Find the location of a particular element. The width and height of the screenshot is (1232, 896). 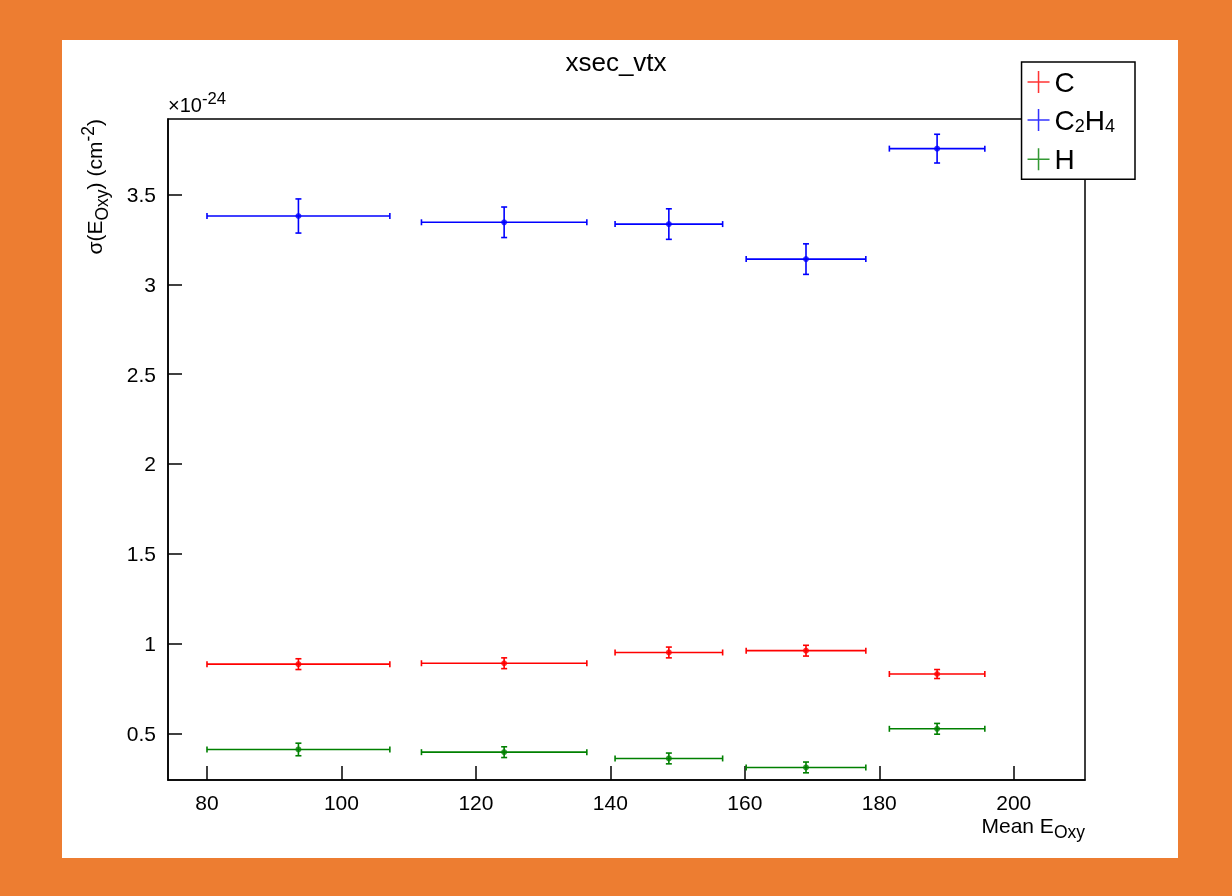

x-tick-label: 100 is located at coordinates (341, 802).